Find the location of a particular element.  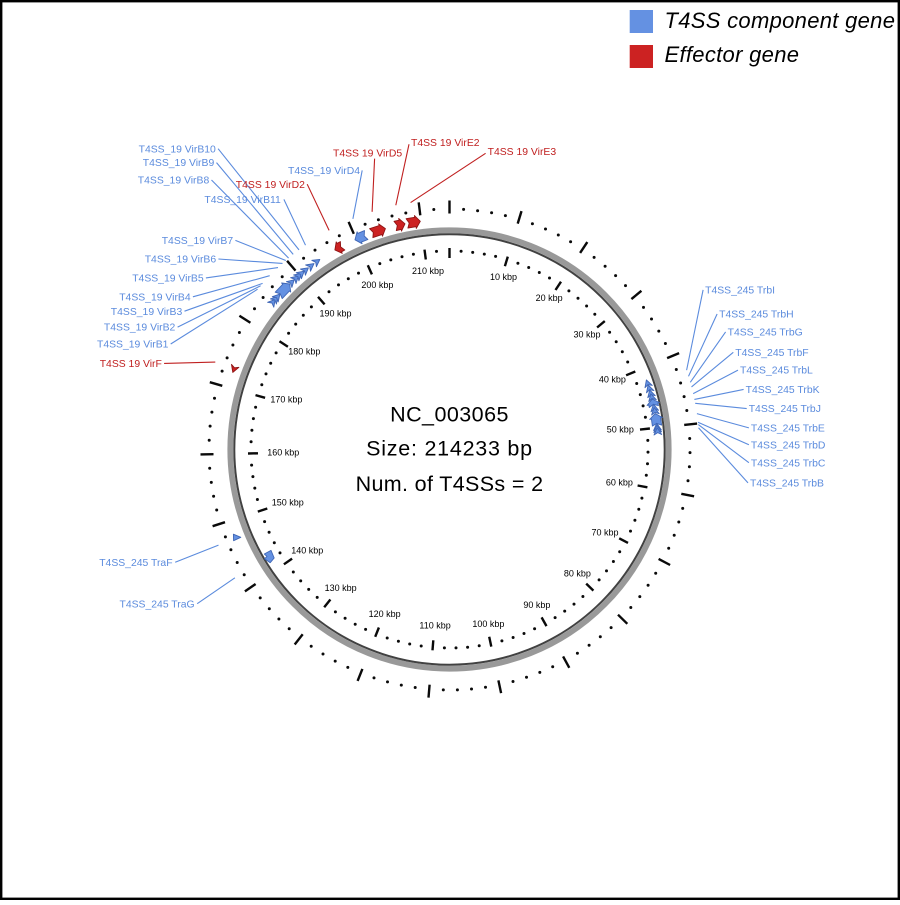

svg-text: T4SS_245 TrbB is located at coordinates (787, 484).